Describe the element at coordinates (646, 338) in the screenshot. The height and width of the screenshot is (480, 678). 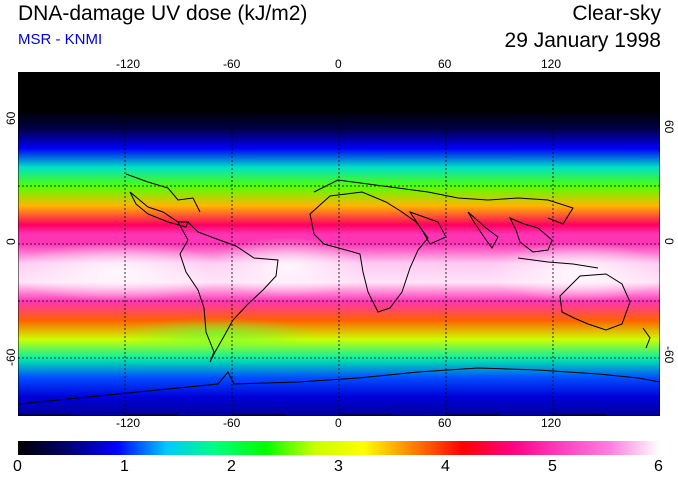
I see `new-zealand-outline` at that location.